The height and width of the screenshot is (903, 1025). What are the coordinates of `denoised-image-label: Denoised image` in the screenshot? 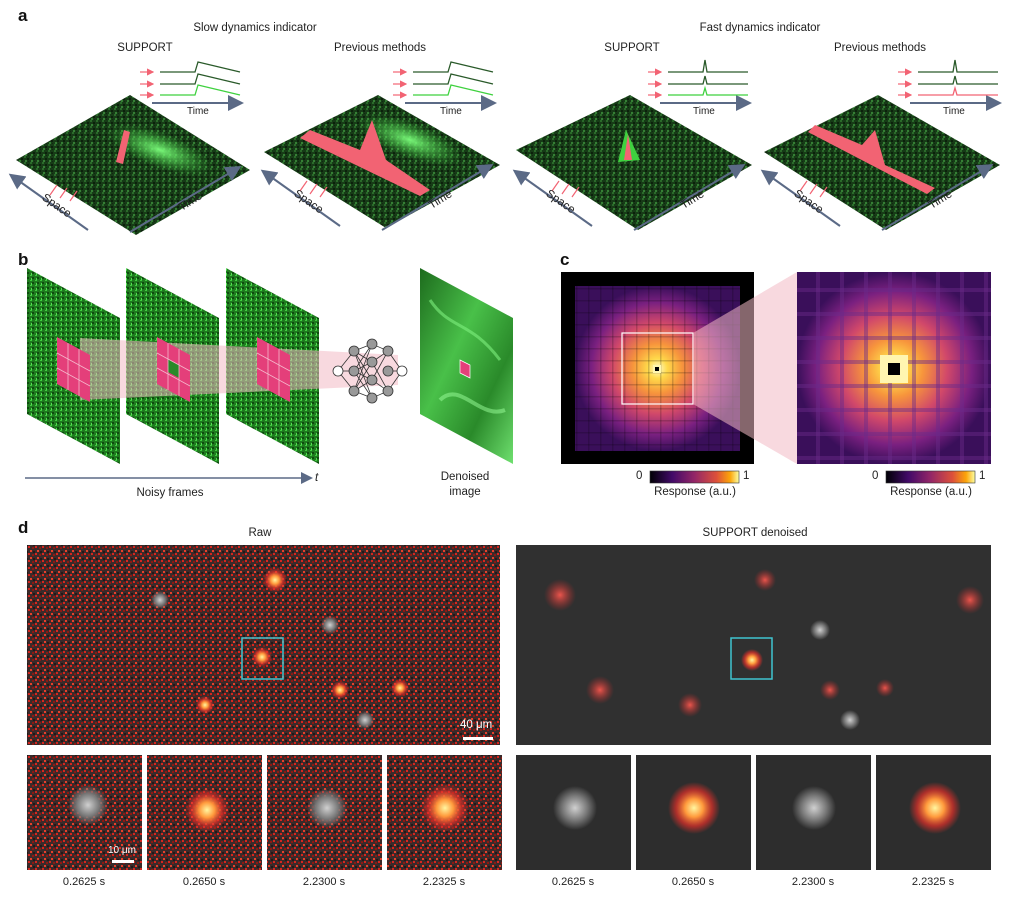 It's located at (465, 484).